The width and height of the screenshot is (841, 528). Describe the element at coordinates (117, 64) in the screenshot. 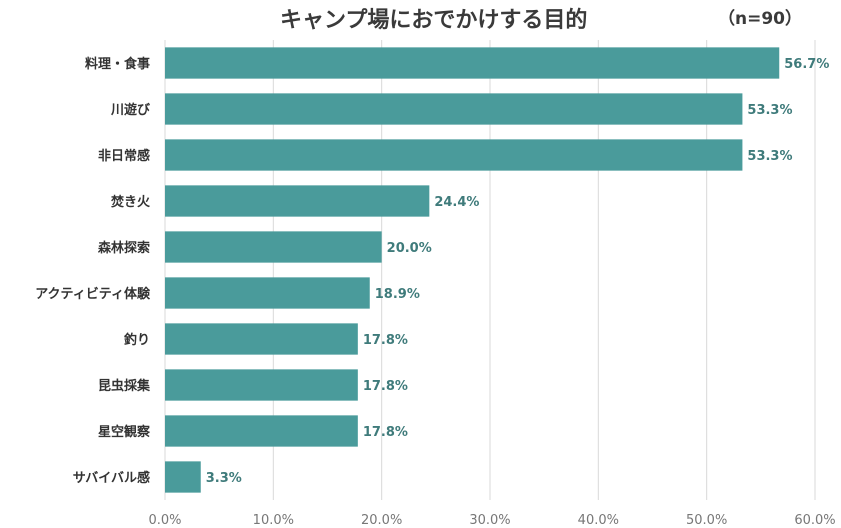

I see `category-label: 料理・食事` at that location.